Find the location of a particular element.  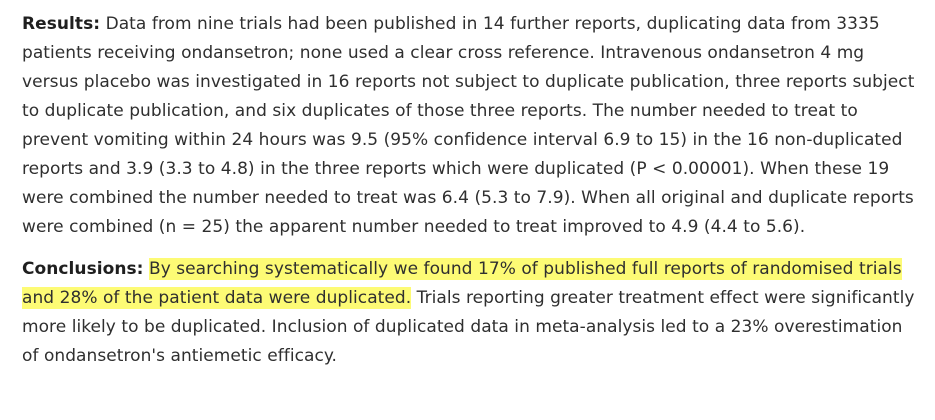

conclusions-label: Conclusions: is located at coordinates (83, 269).